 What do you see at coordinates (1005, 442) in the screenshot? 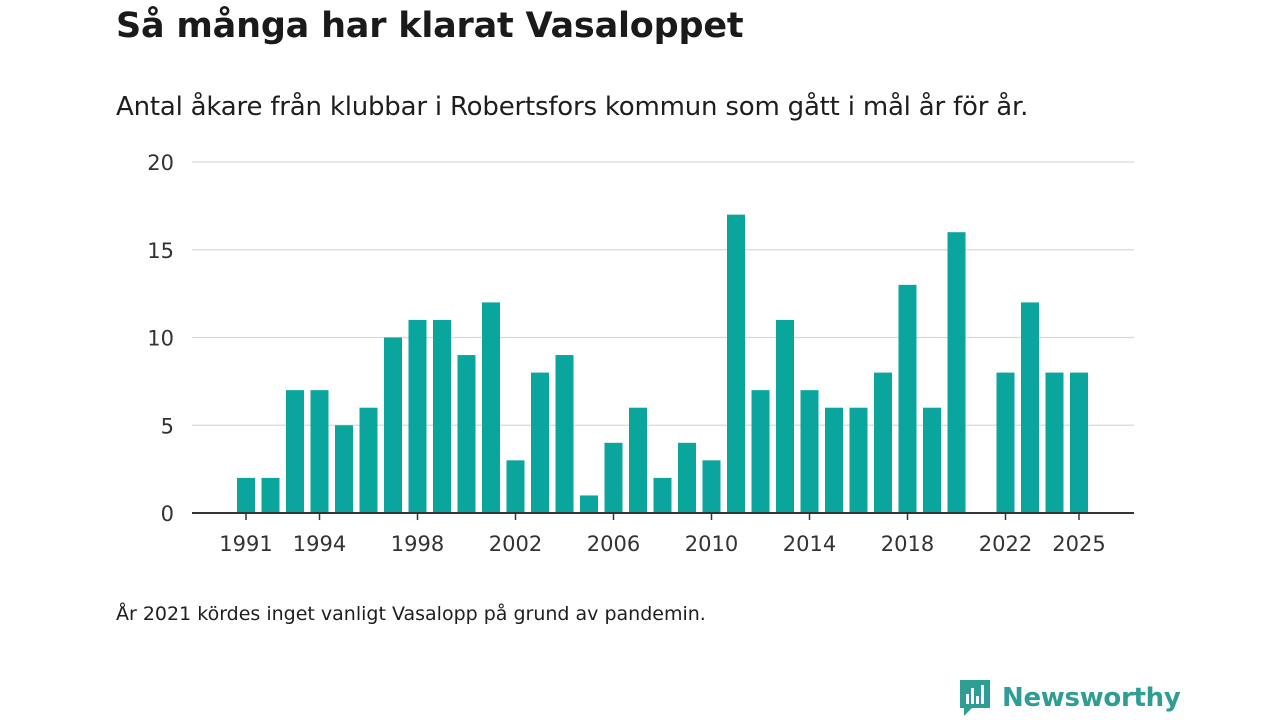
I see `bar-2022` at bounding box center [1005, 442].